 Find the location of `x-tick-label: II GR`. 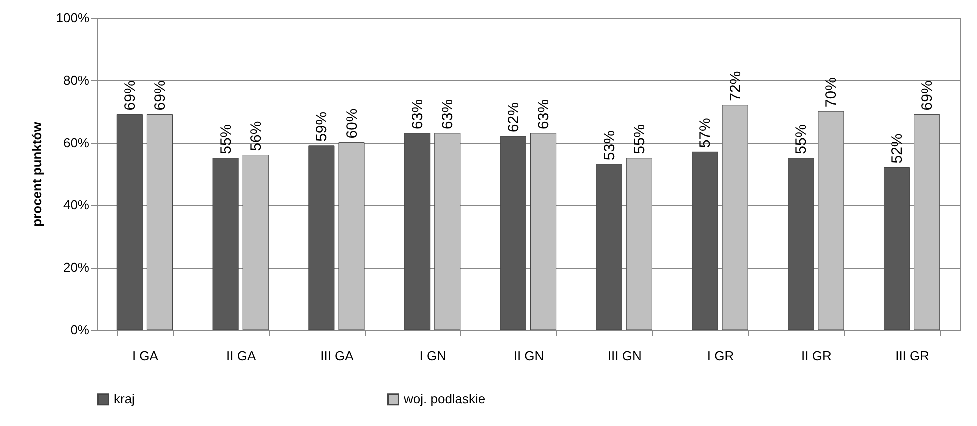

x-tick-label: II GR is located at coordinates (816, 356).